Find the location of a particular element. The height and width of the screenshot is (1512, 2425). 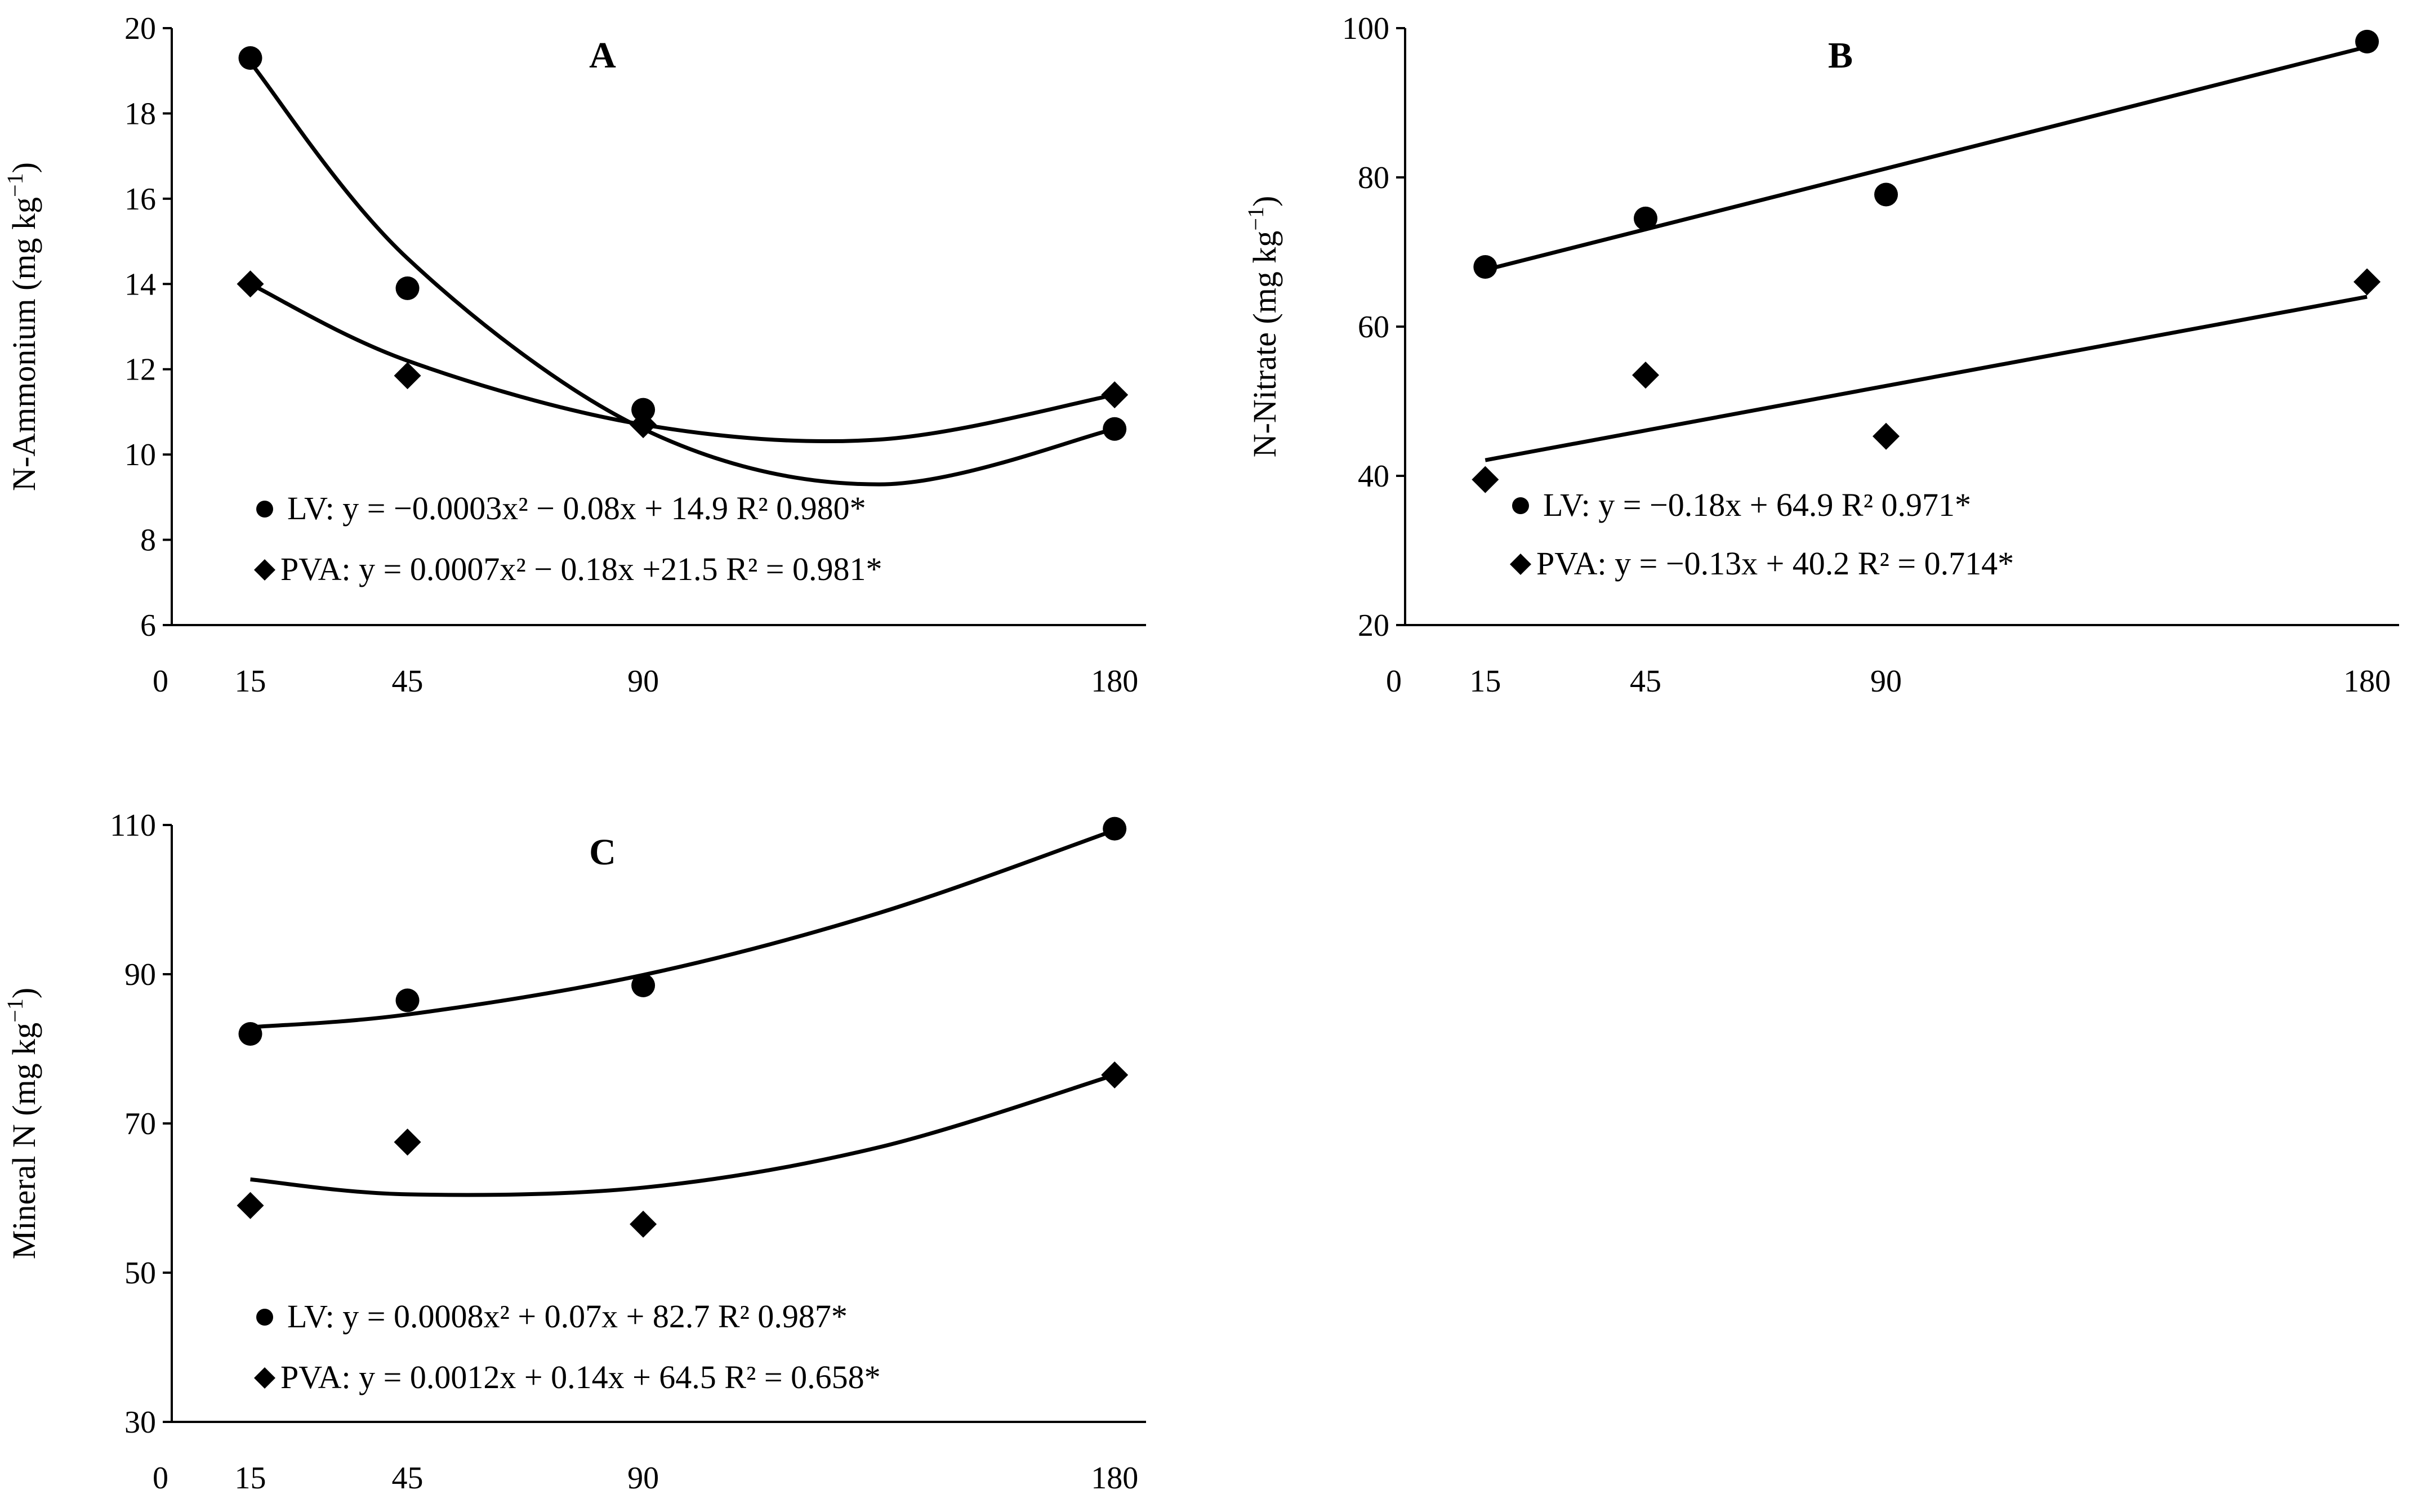

panel-label: B is located at coordinates (1840, 55).